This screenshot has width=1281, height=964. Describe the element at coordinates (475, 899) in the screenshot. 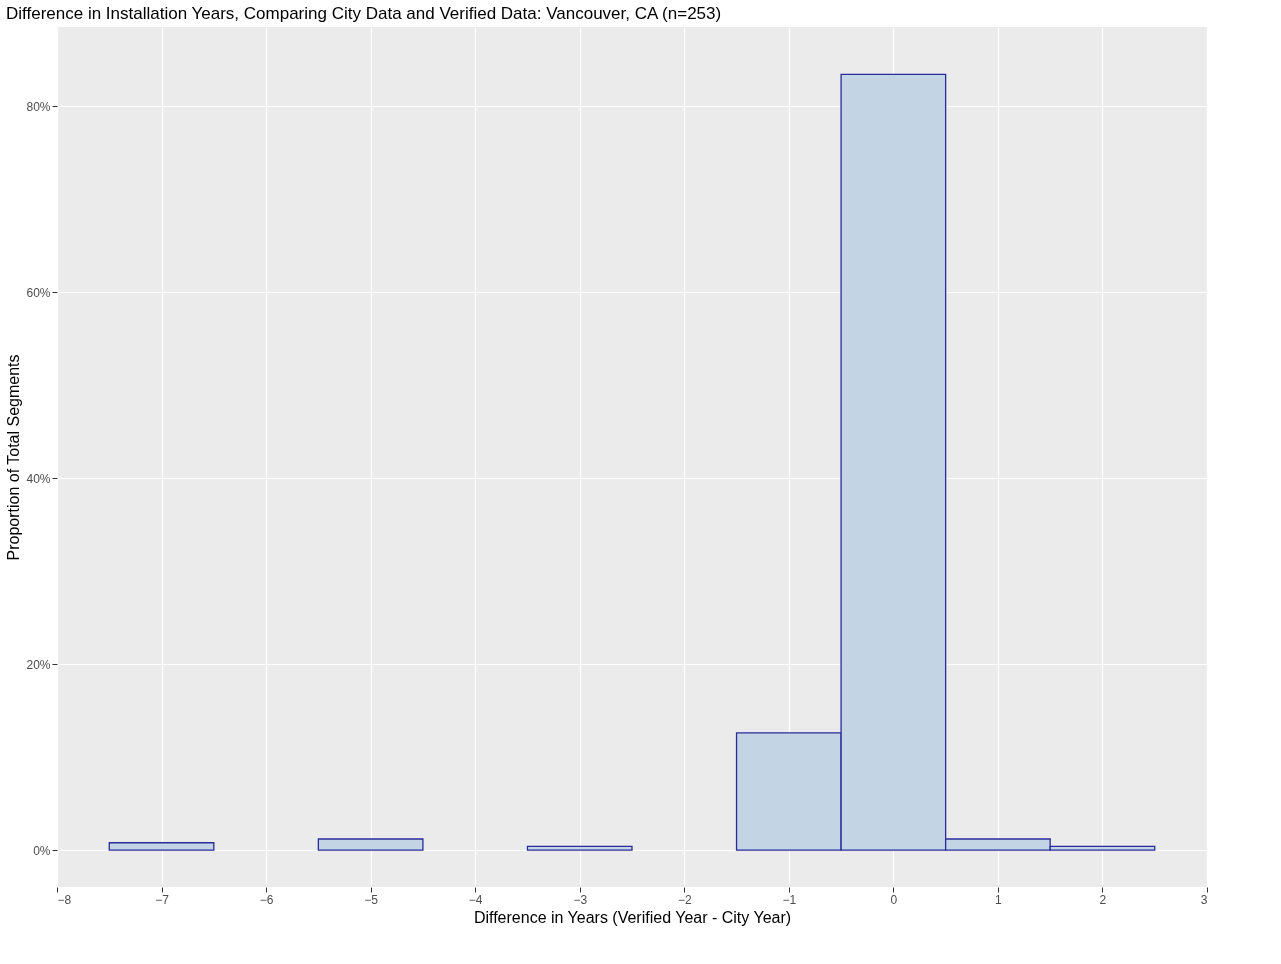

I see `x-tick-label: −4` at that location.